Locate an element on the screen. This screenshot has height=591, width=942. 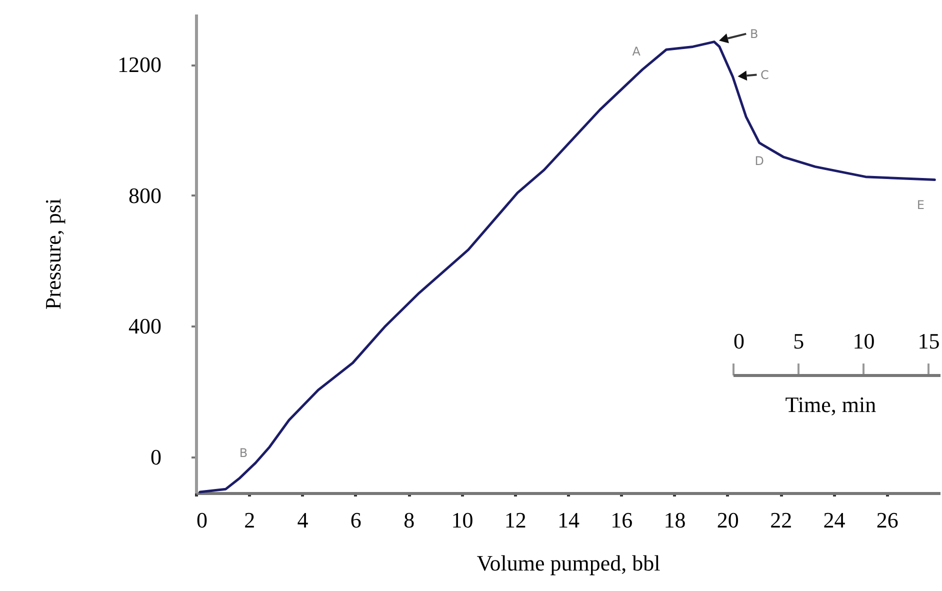
annotation: E is located at coordinates (920, 205).